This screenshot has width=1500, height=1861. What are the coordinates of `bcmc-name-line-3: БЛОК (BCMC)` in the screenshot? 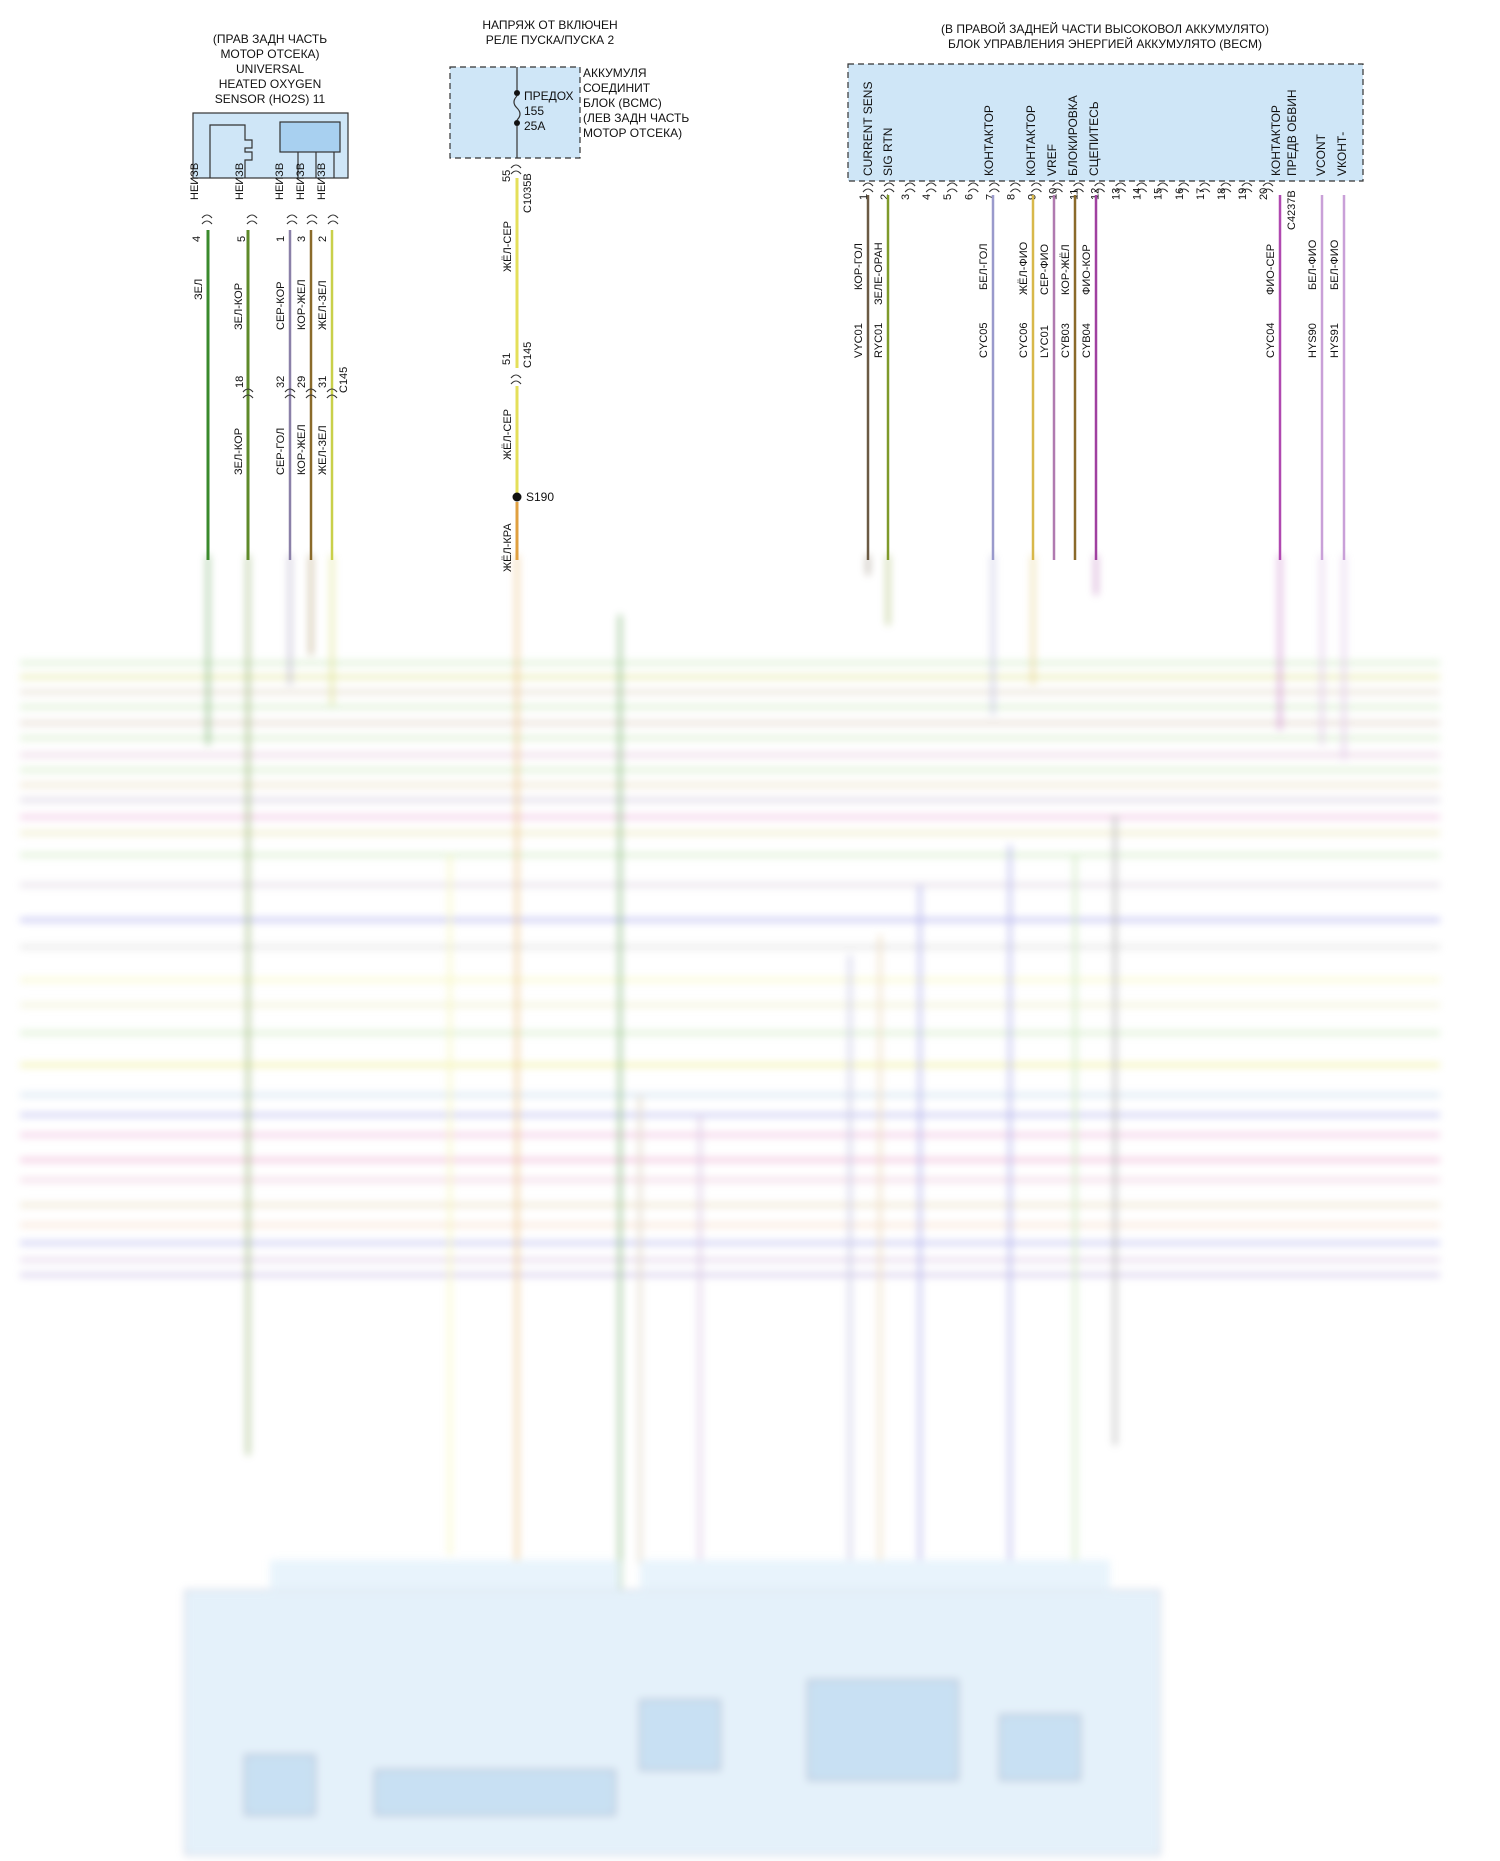 It's located at (622, 103).